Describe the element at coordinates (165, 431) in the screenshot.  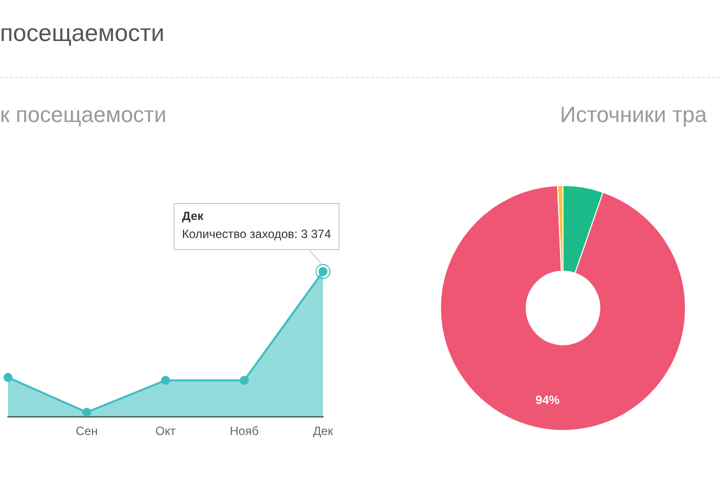
I see `x-tick-label: Окт` at that location.